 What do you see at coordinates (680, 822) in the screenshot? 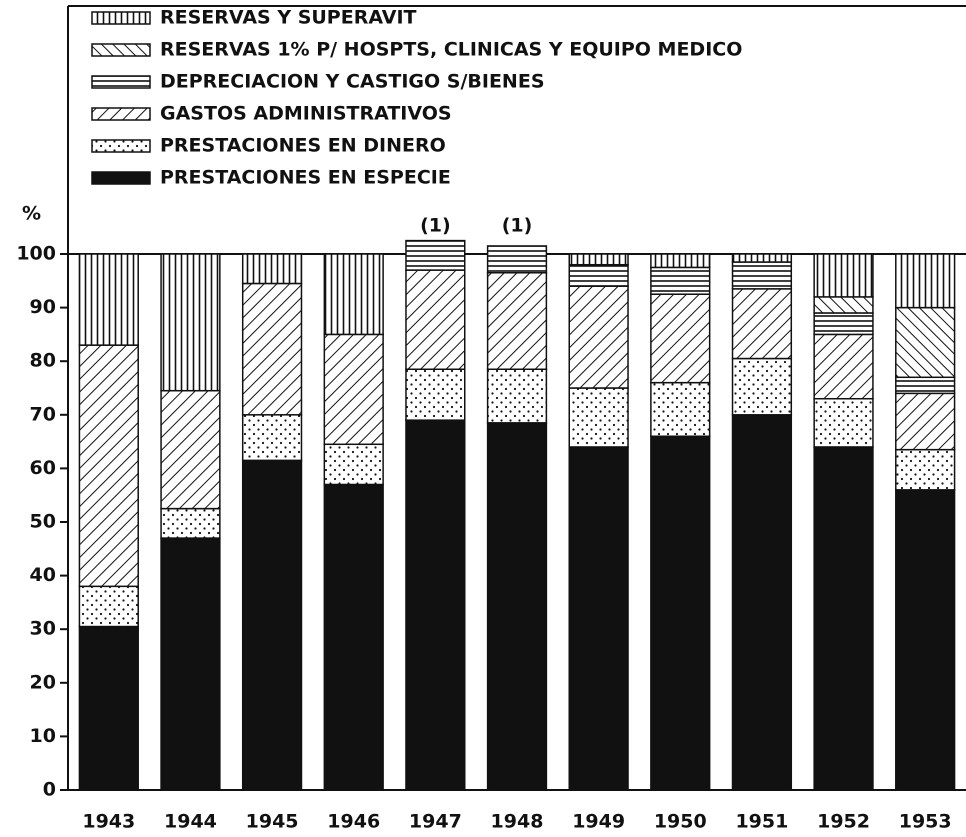
I see `x-tick-label: 1950` at bounding box center [680, 822].